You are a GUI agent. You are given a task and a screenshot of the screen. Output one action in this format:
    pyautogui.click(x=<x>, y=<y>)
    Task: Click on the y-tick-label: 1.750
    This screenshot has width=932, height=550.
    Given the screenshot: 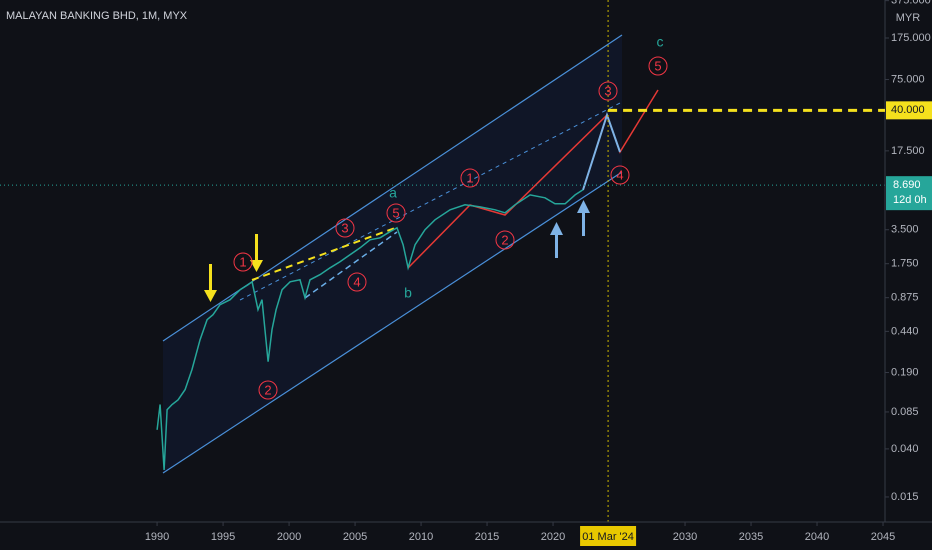 What is the action you would take?
    pyautogui.click(x=905, y=264)
    